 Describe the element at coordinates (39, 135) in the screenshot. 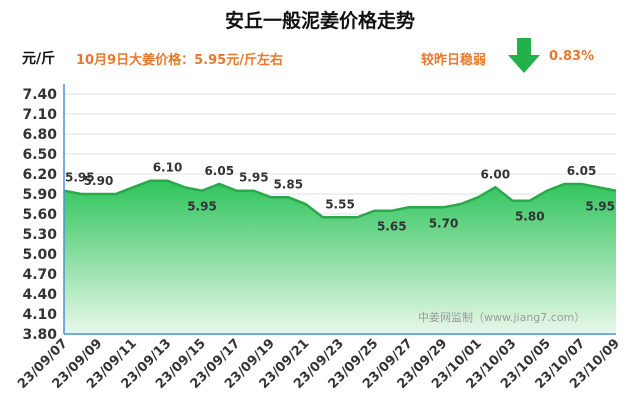

I see `y-tick-label: 6.80` at that location.